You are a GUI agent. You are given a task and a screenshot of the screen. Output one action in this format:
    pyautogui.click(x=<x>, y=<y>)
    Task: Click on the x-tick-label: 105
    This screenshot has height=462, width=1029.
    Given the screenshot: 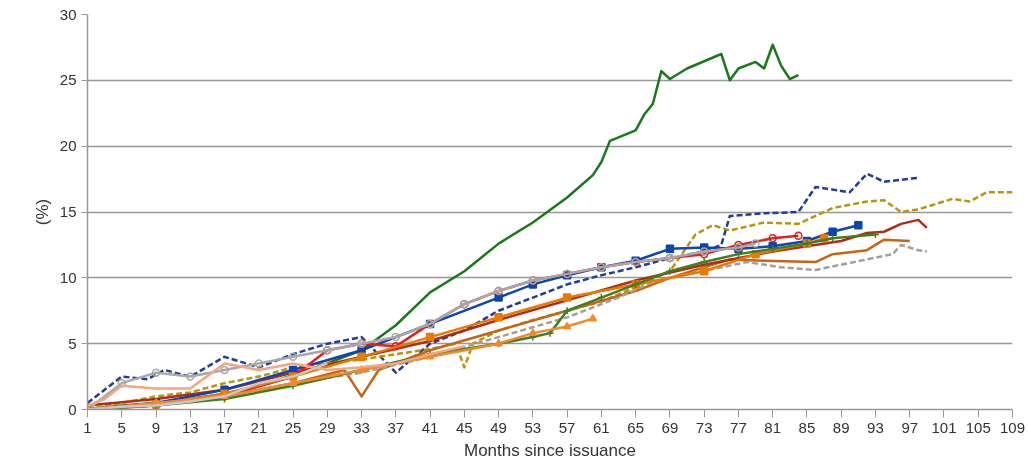 What is the action you would take?
    pyautogui.click(x=978, y=427)
    